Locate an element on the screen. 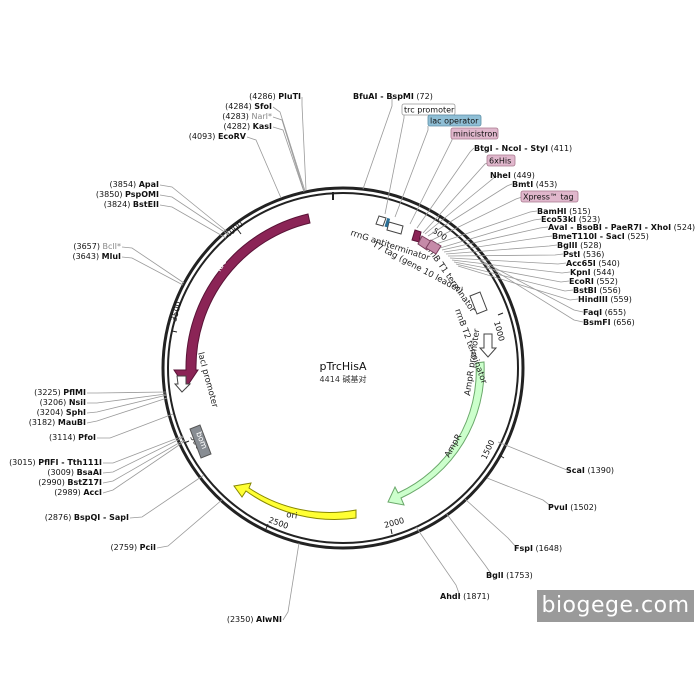  feature-ori-label: ori is located at coordinates (292, 515).